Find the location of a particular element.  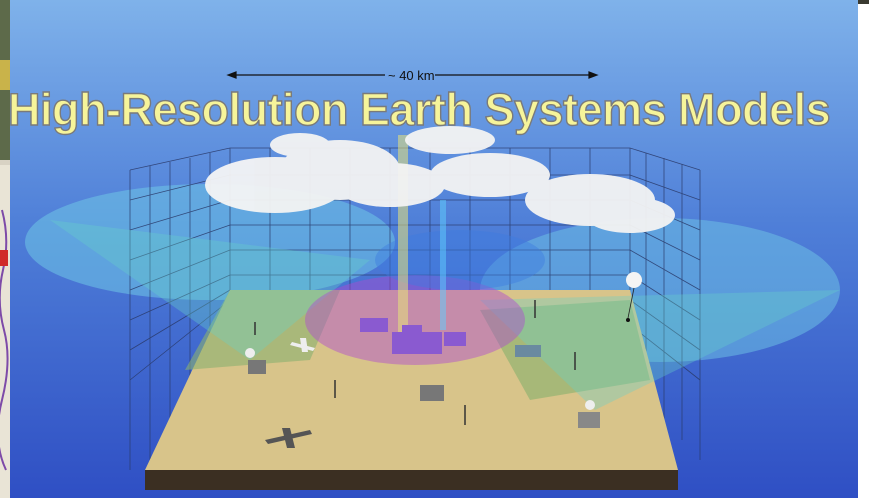

sensor-mast is located at coordinates (415, 362).